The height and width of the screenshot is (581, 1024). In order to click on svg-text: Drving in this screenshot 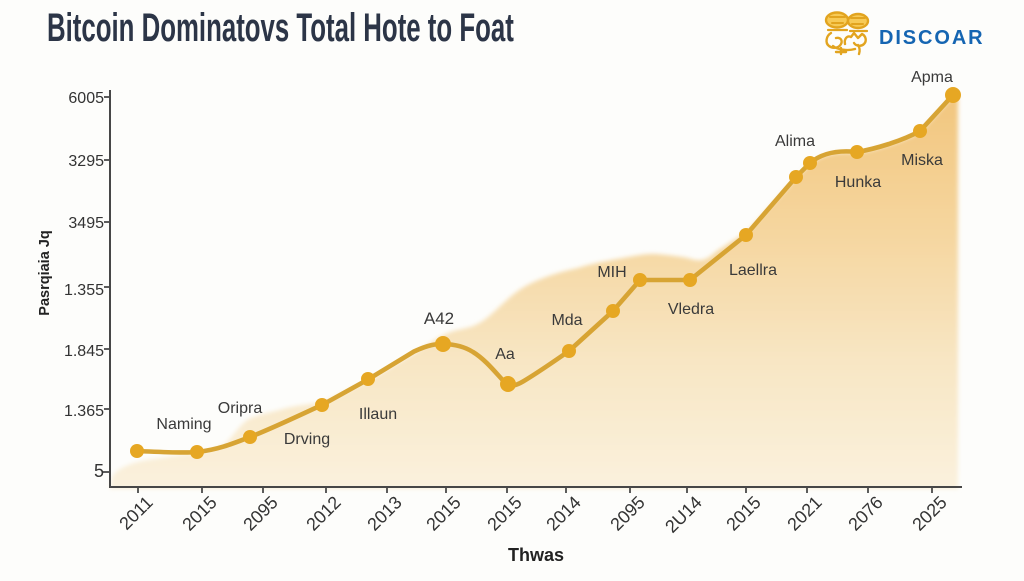, I will do `click(307, 439)`.